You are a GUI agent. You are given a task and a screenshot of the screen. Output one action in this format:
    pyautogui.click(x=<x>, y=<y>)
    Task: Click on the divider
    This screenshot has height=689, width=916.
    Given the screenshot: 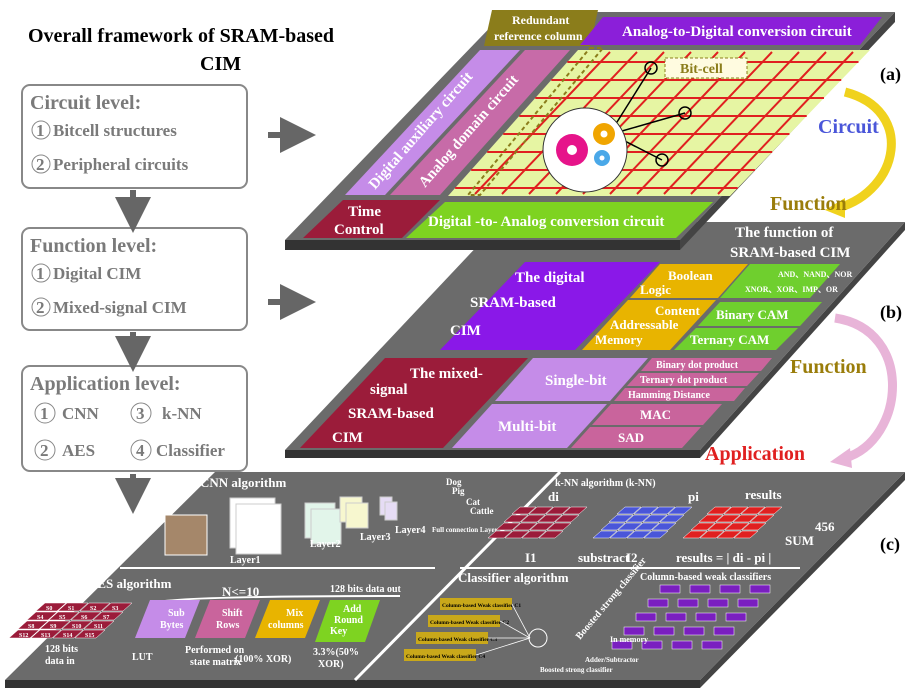 What is the action you would take?
    pyautogui.click(x=457, y=576)
    